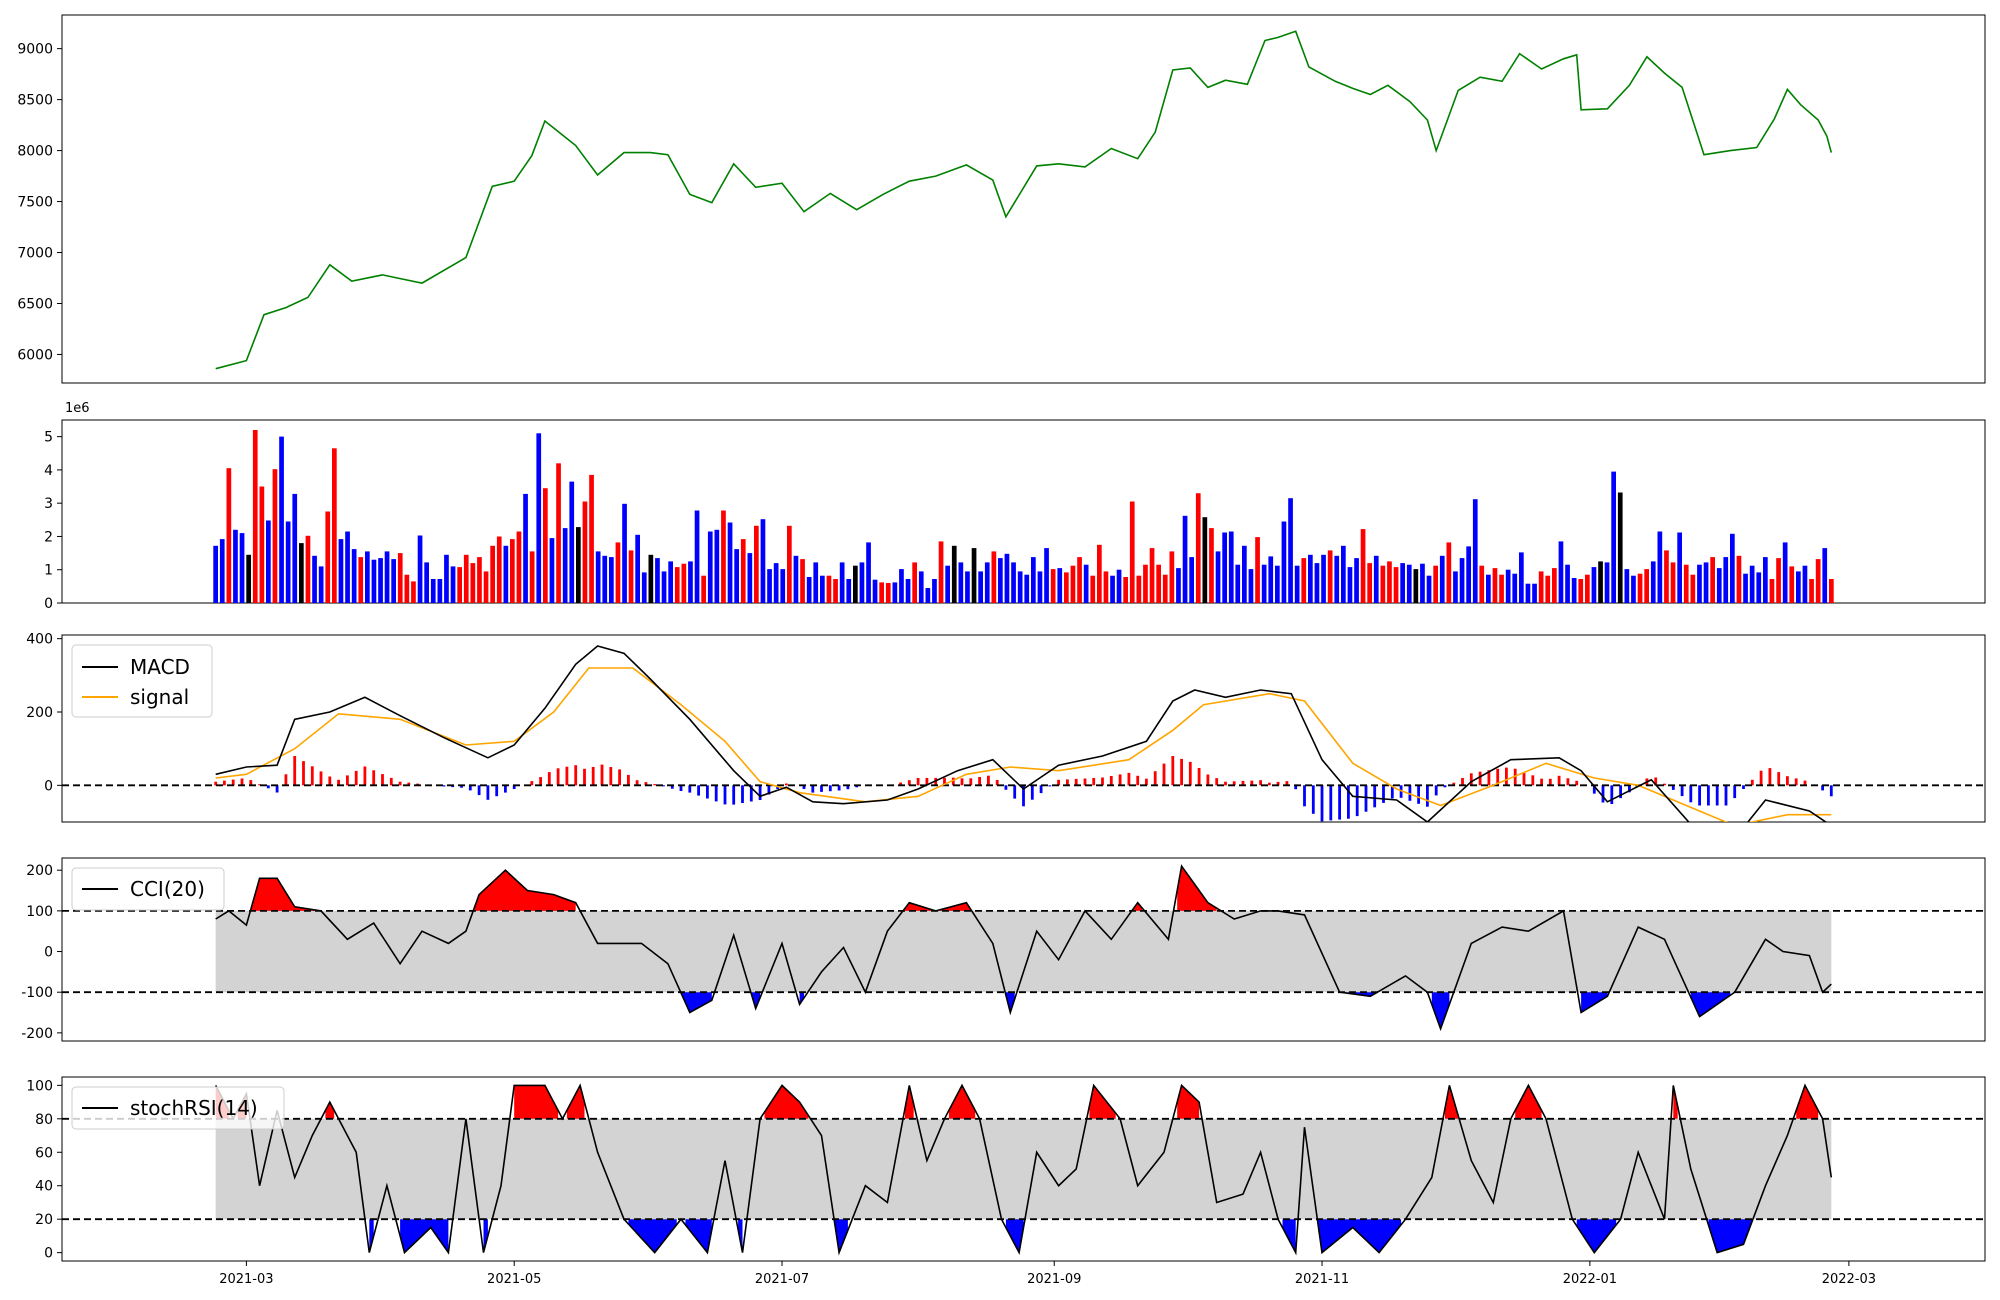  I want to click on cci-legend-box, so click(148, 889).